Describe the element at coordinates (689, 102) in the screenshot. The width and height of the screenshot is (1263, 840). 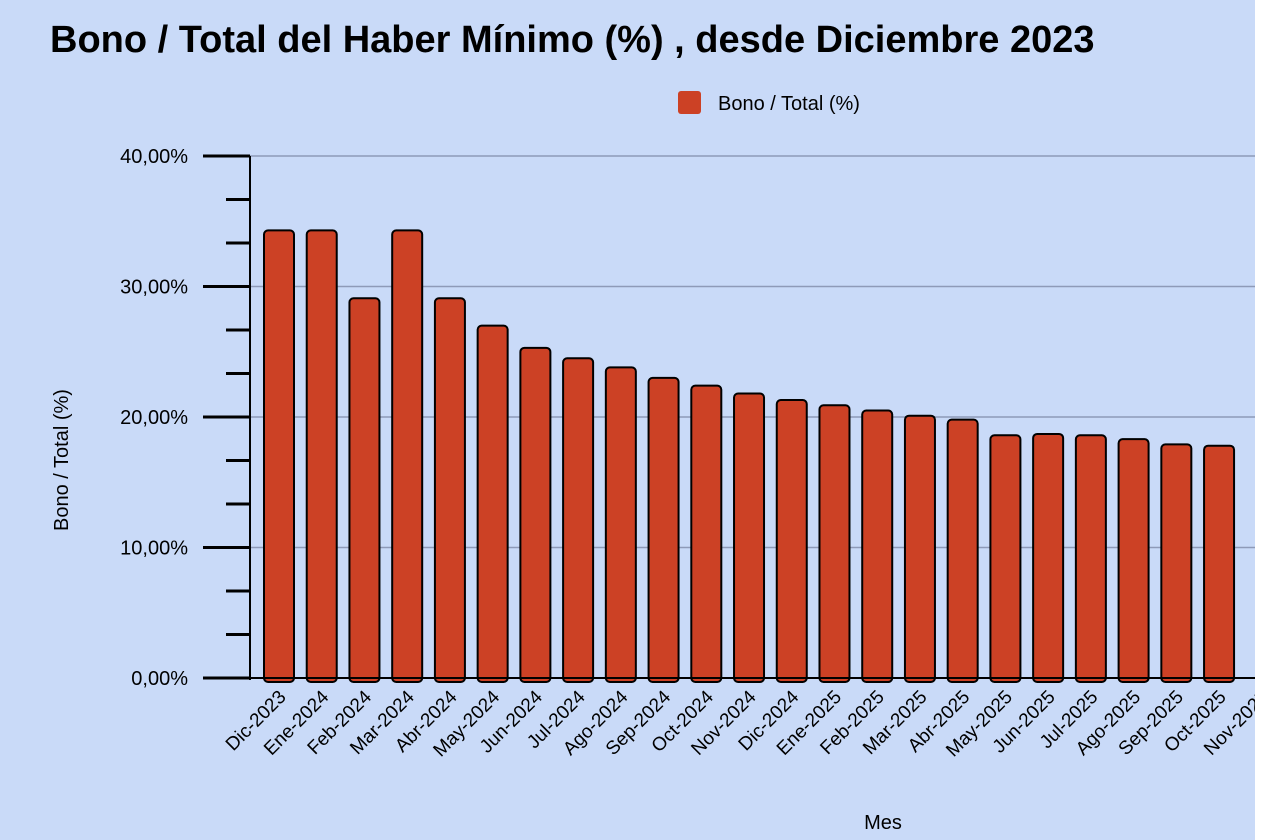
I see `legend-swatch` at that location.